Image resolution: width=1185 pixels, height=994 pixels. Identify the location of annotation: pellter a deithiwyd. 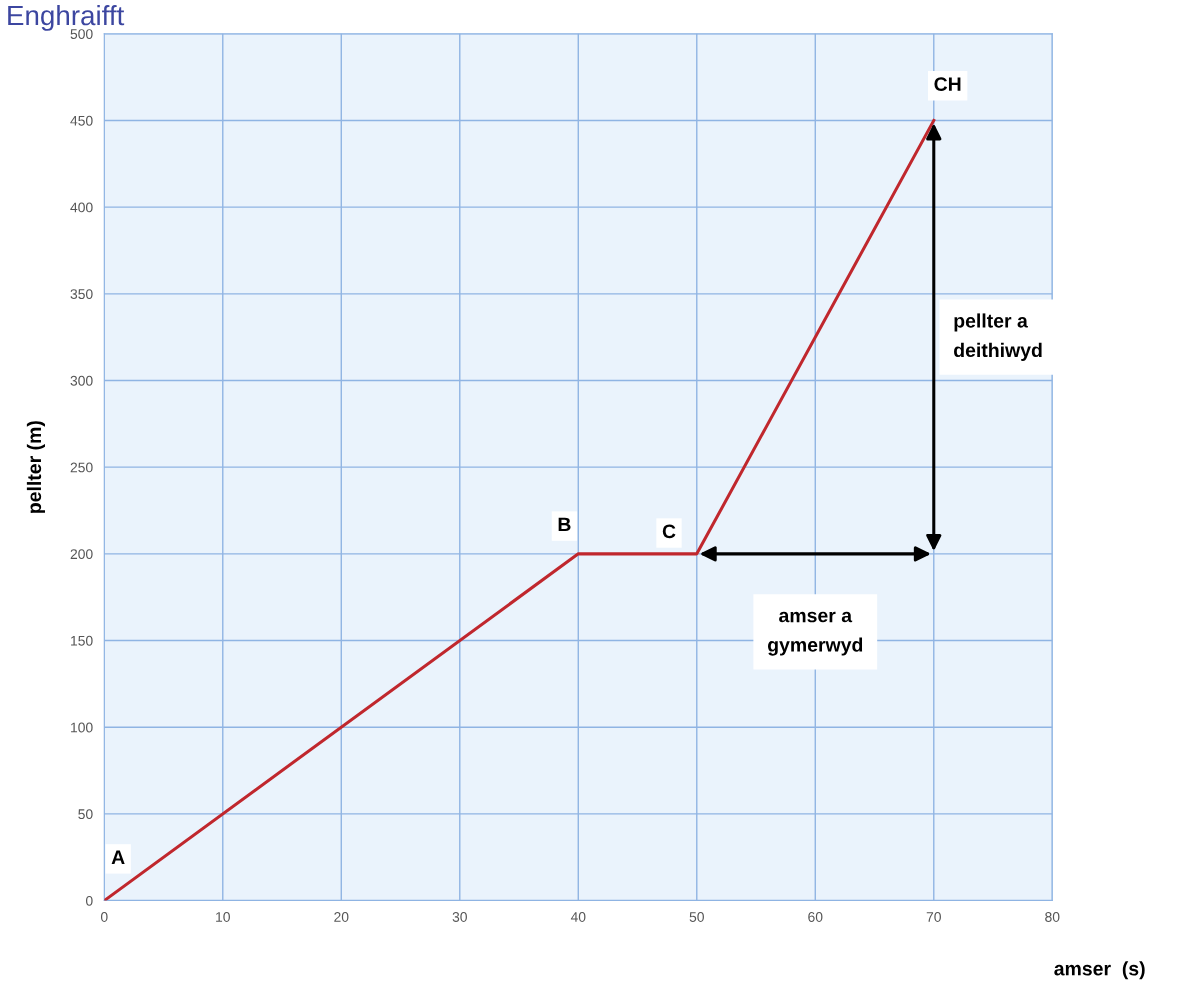
(998, 337).